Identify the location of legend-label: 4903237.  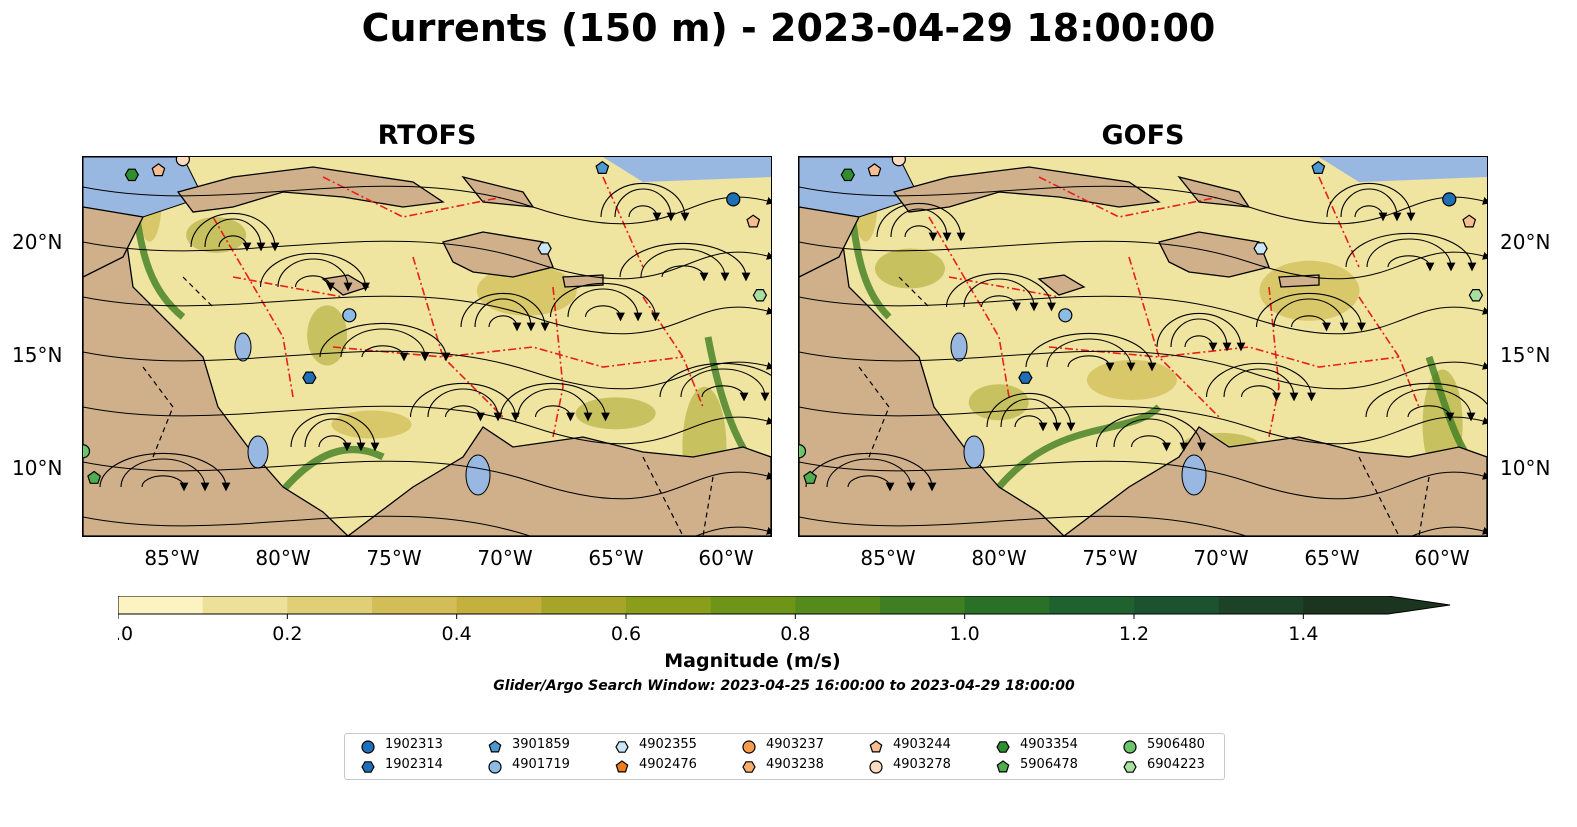
(795, 744).